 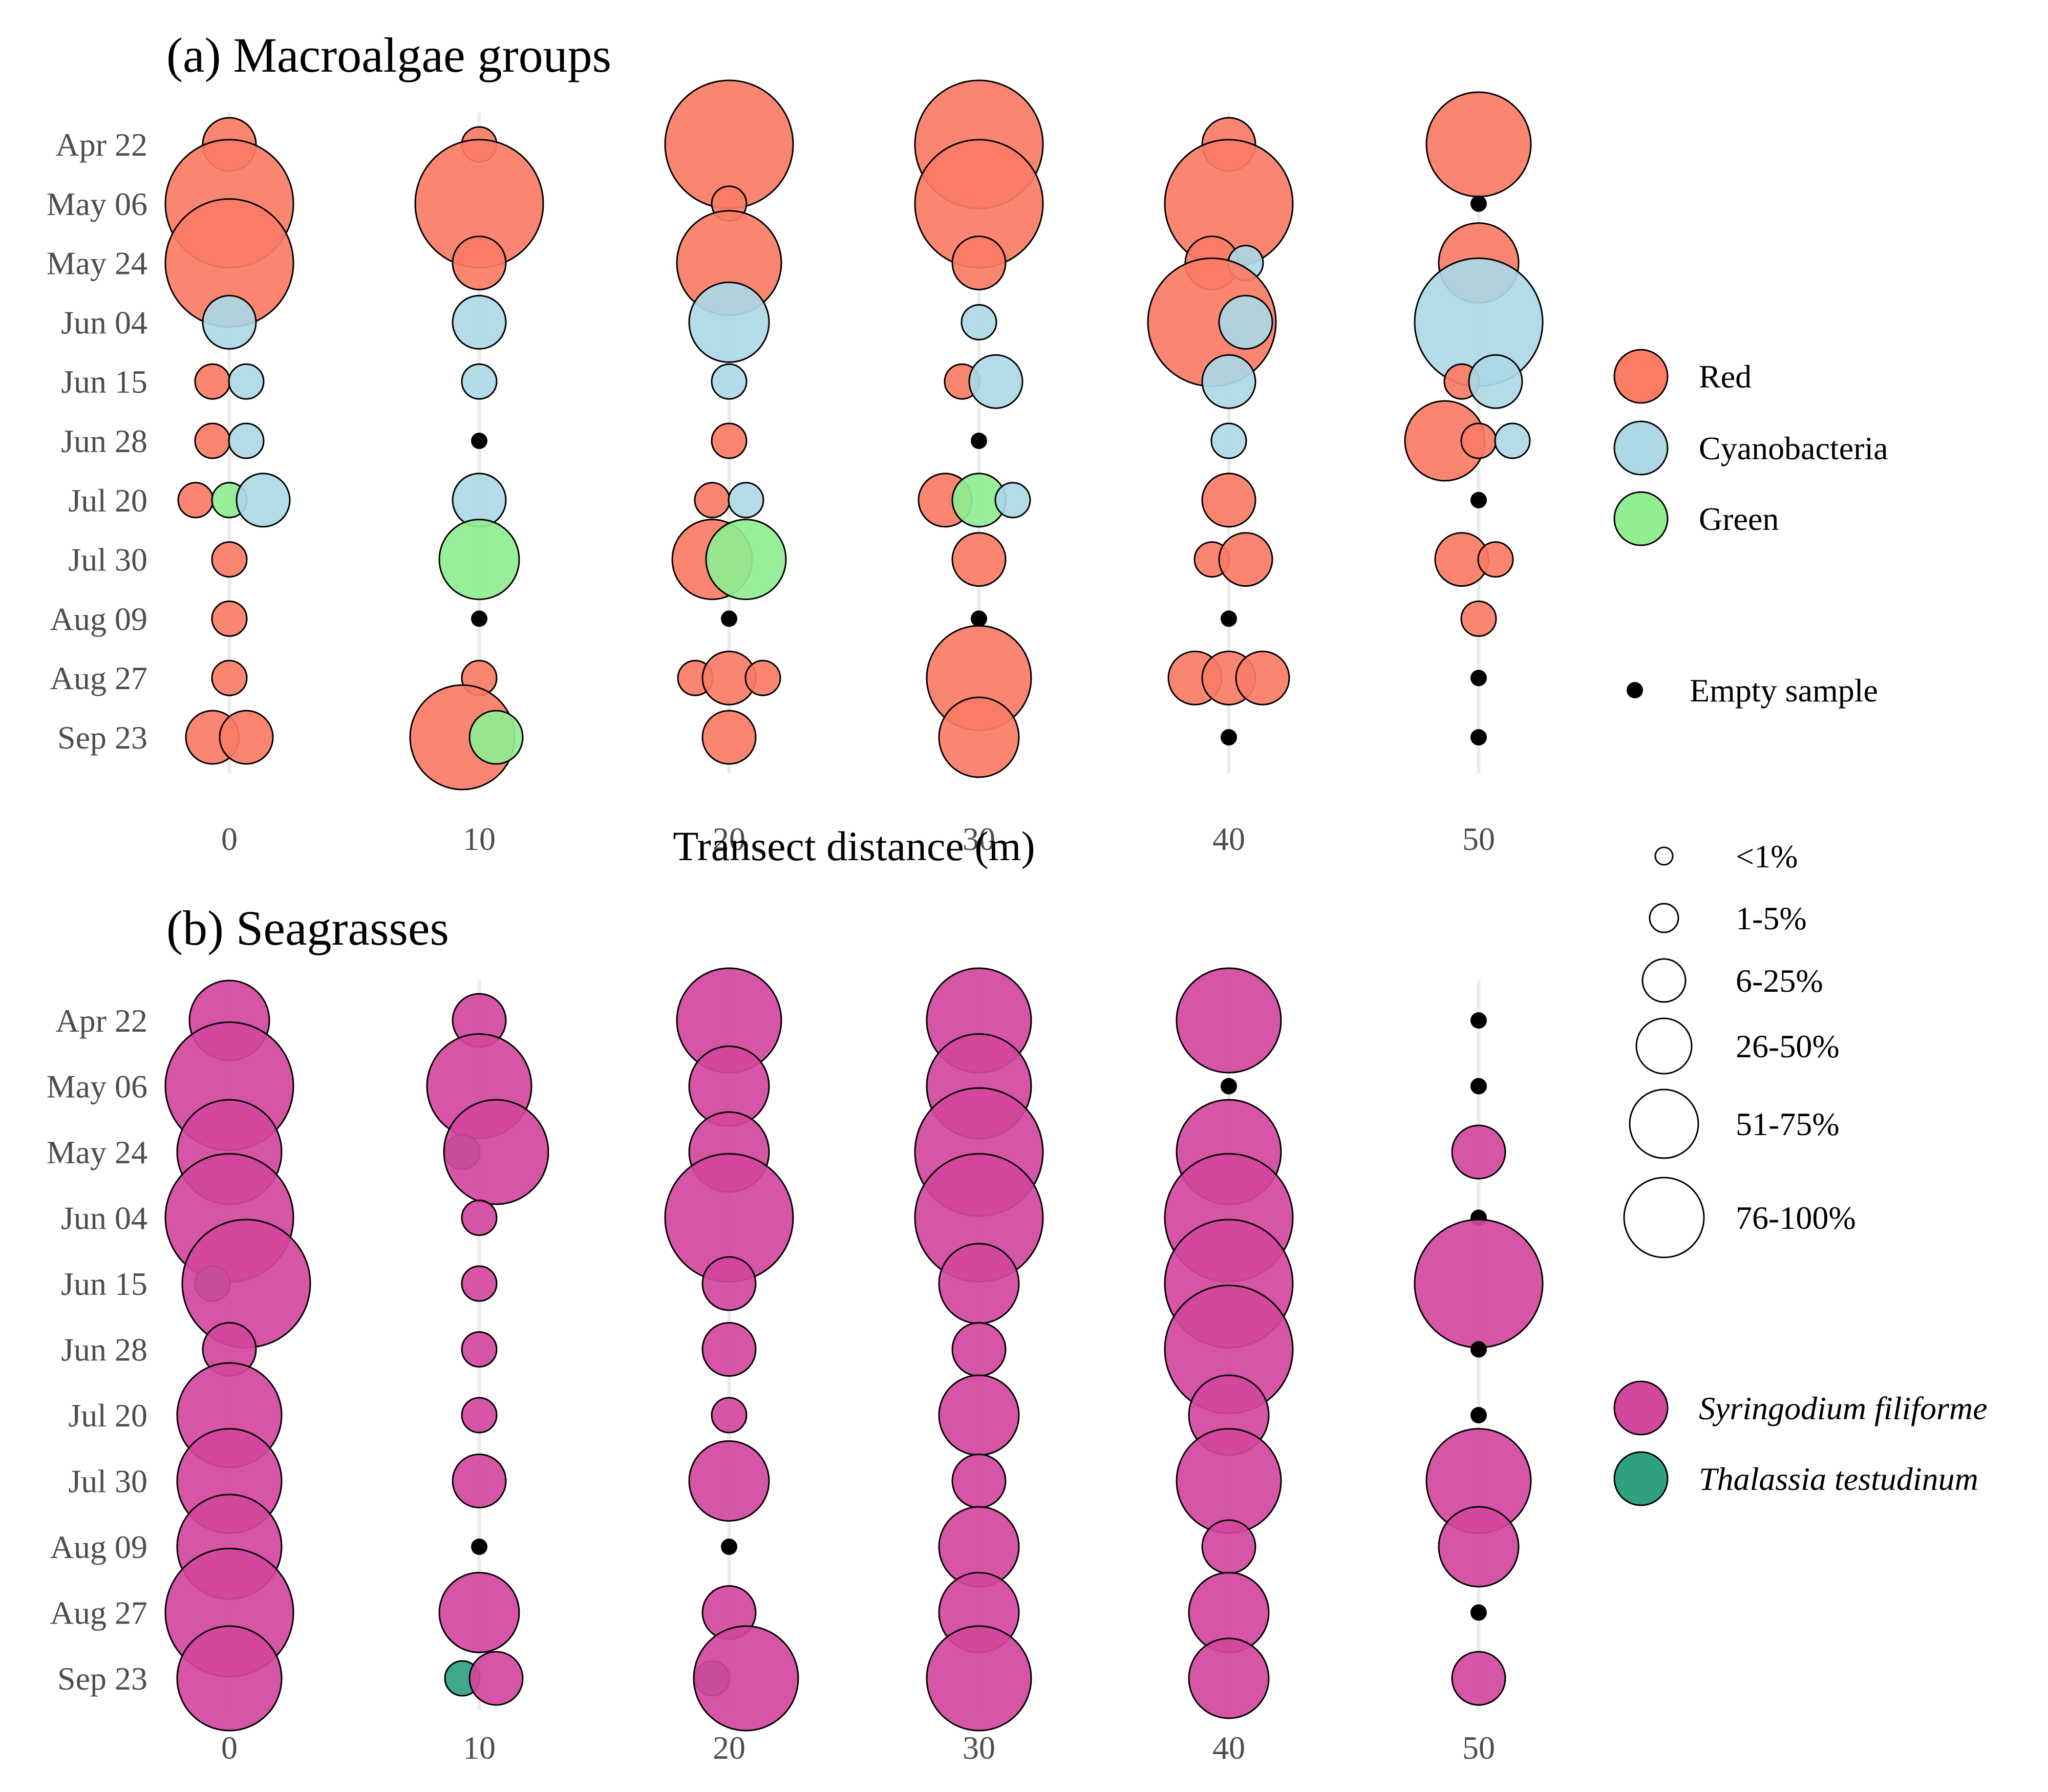 I want to click on legend-size-label: 1-5%, so click(x=1771, y=918).